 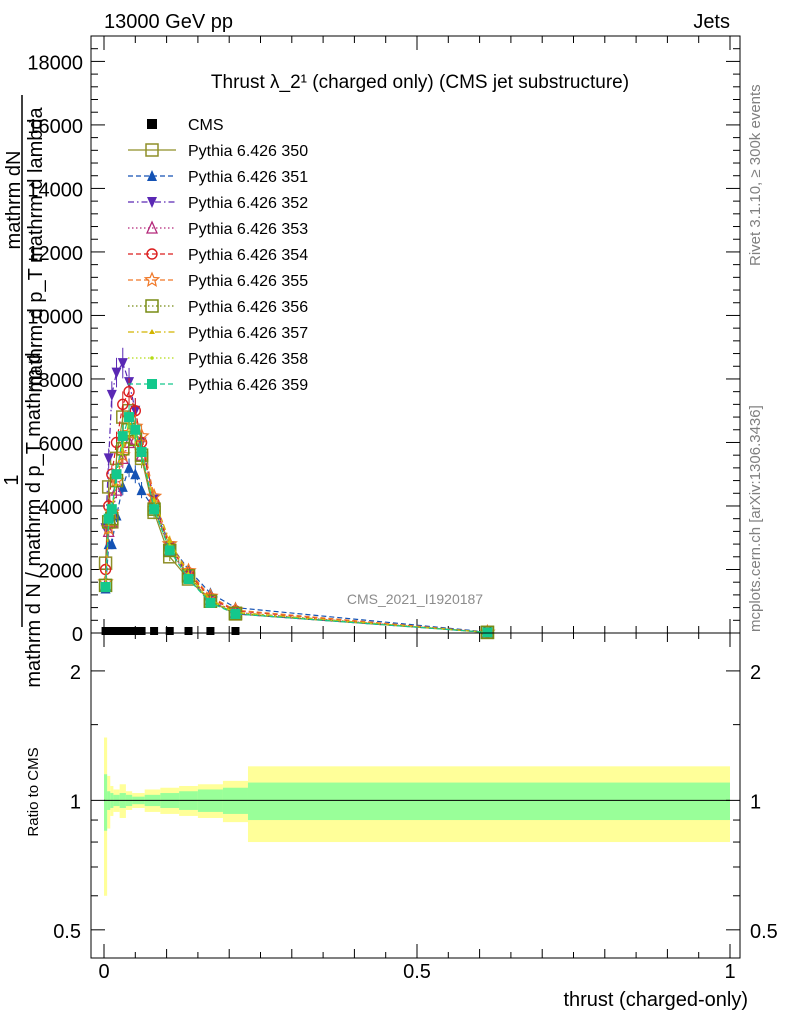 I want to click on ratio-ylabel: Ratio to CMS, so click(x=33, y=791).